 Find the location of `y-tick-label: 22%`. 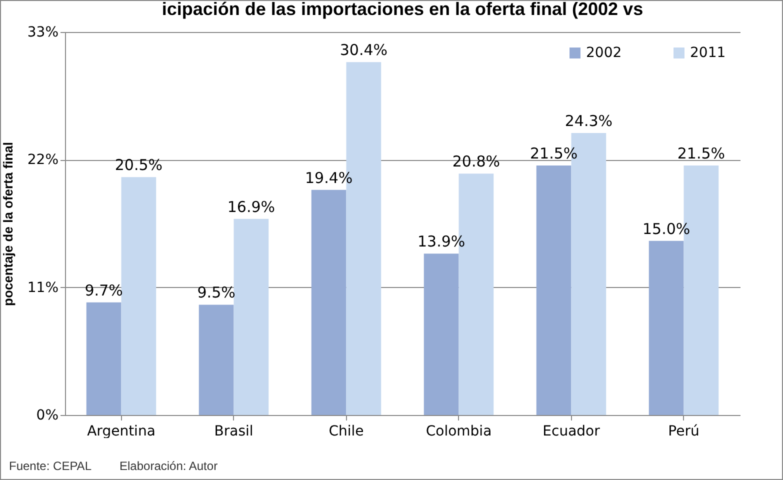

y-tick-label: 22% is located at coordinates (42, 160).